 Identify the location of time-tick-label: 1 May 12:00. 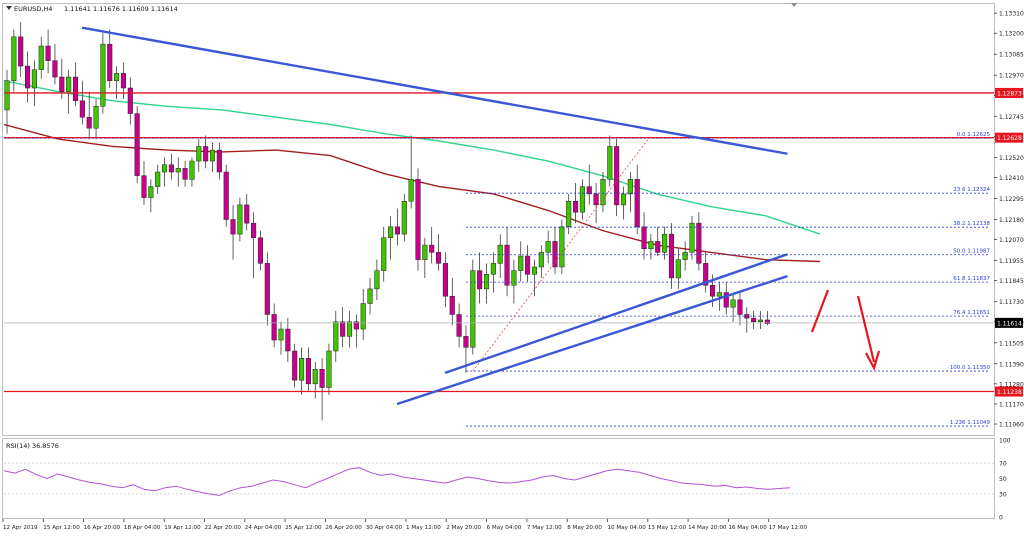
(423, 528).